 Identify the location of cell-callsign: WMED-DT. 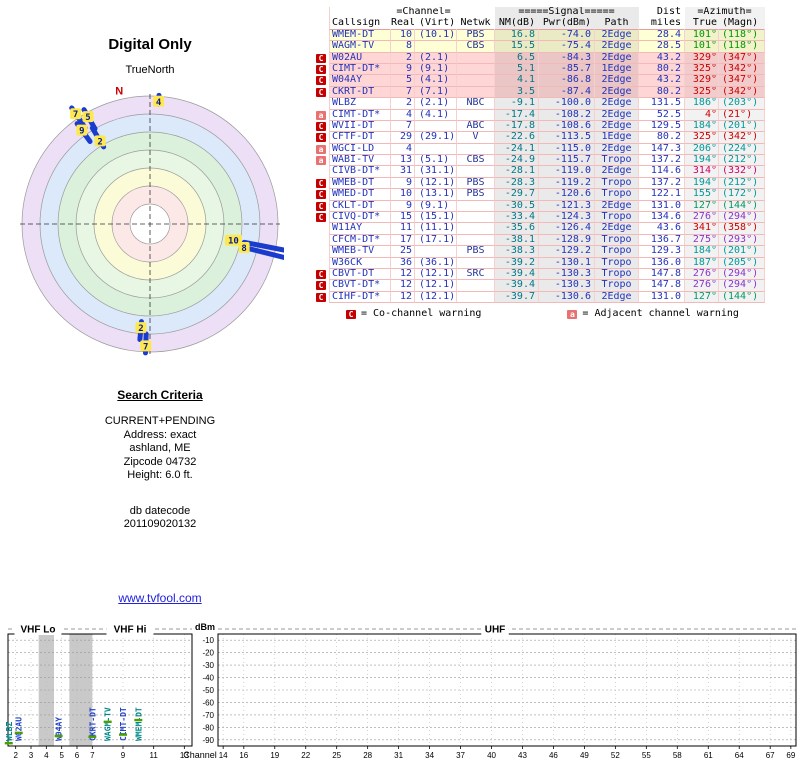
(360, 195).